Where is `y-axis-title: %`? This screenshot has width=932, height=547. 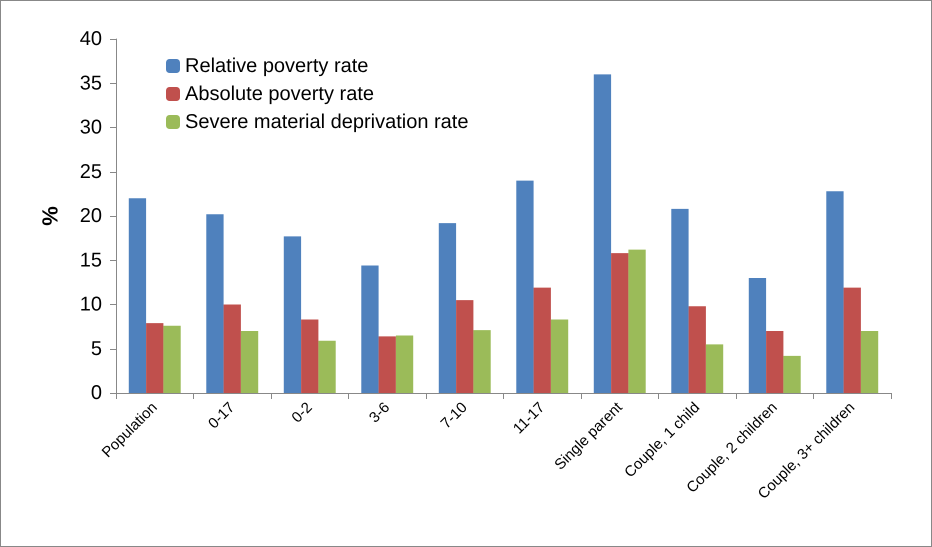 y-axis-title: % is located at coordinates (50, 216).